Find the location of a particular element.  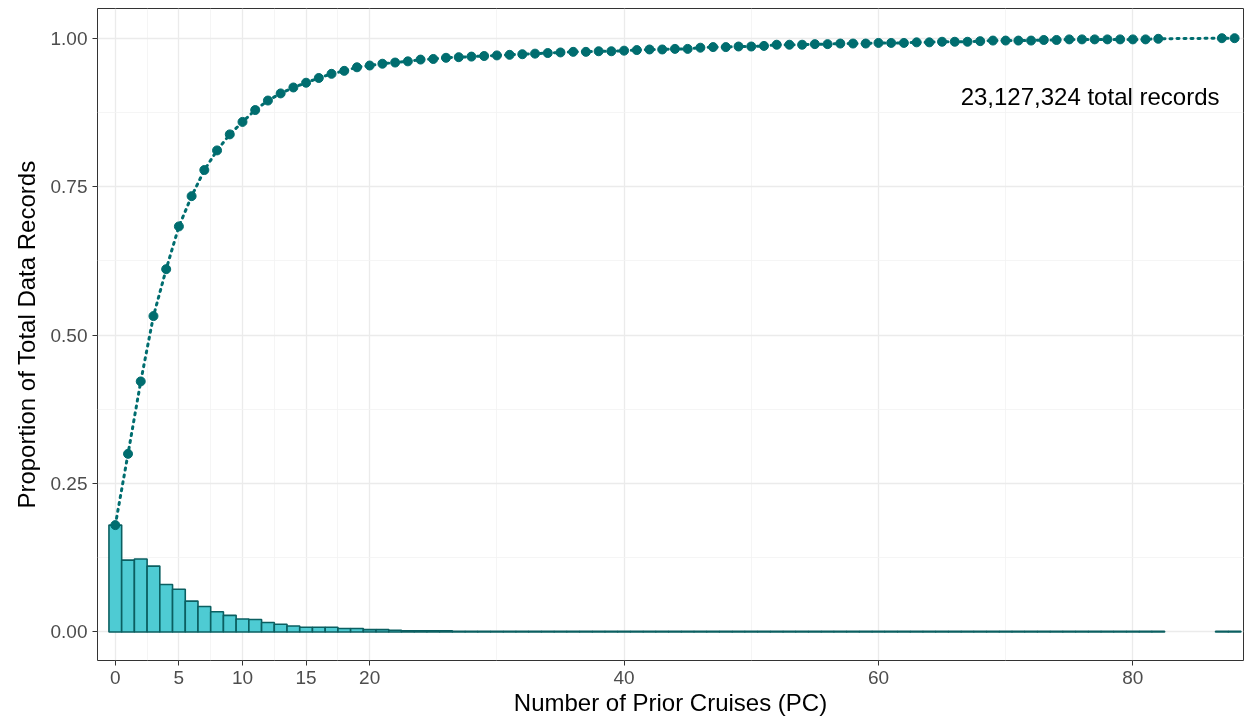

y-tick-label: 0.00 is located at coordinates (69, 632).